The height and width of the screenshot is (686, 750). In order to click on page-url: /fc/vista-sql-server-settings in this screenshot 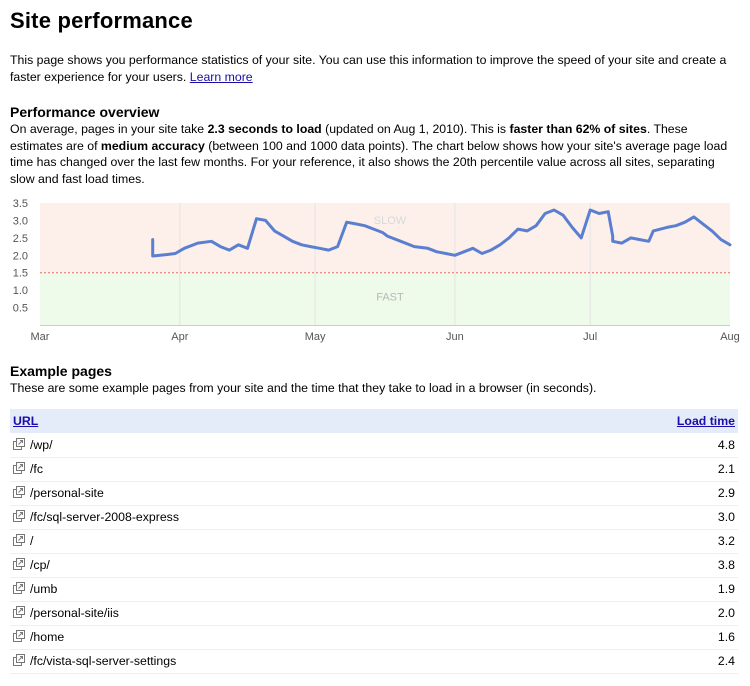, I will do `click(103, 661)`.